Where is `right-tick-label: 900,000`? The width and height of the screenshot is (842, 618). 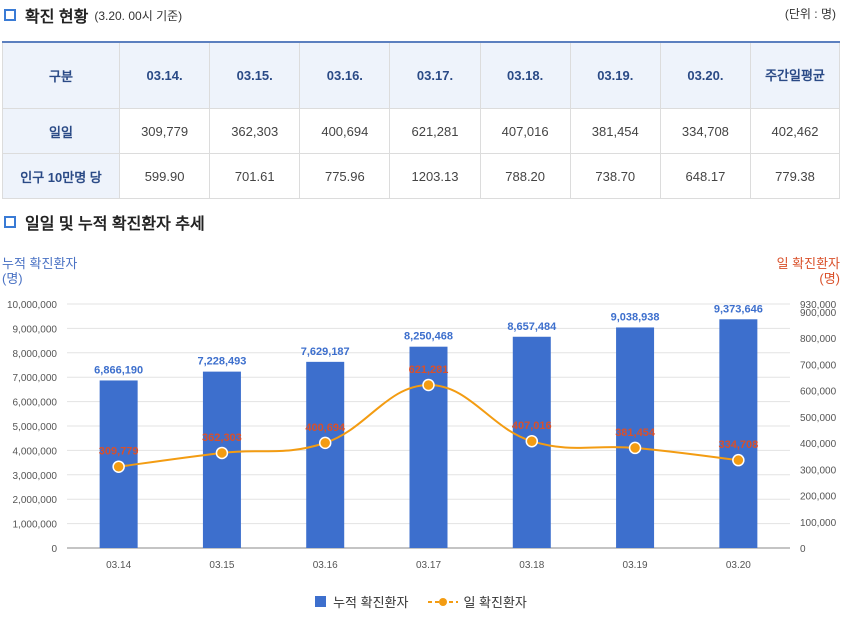
right-tick-label: 900,000 is located at coordinates (818, 313).